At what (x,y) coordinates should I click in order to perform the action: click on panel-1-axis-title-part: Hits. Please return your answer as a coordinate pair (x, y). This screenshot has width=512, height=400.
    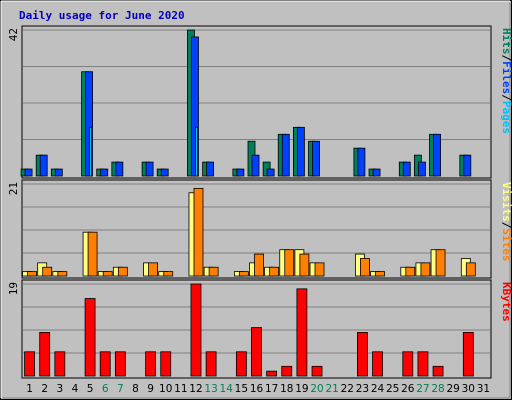
    Looking at the image, I should click on (506, 41).